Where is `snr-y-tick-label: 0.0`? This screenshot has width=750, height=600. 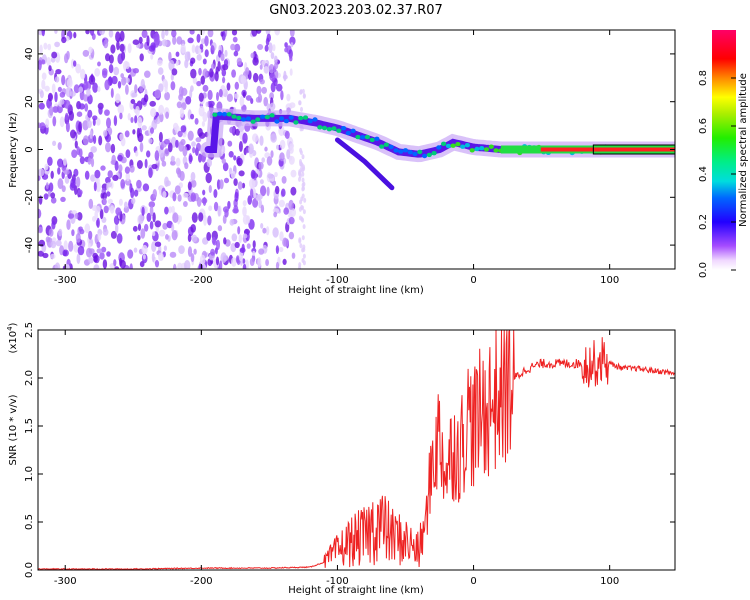 snr-y-tick-label: 0.0 is located at coordinates (29, 570).